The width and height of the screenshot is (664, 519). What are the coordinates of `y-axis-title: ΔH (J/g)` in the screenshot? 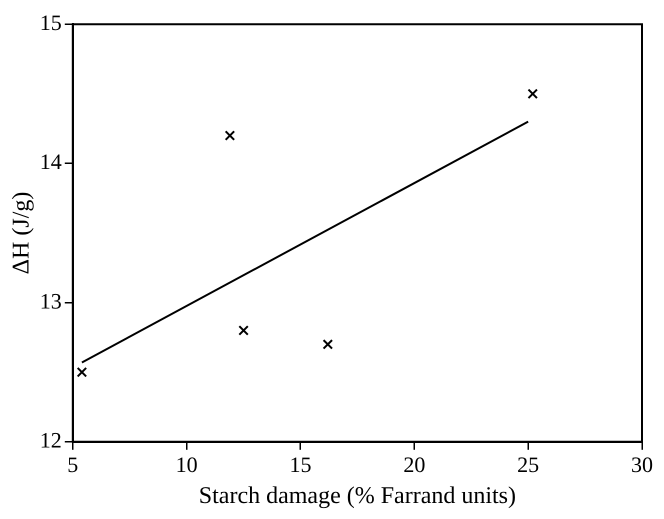 It's located at (21, 233).